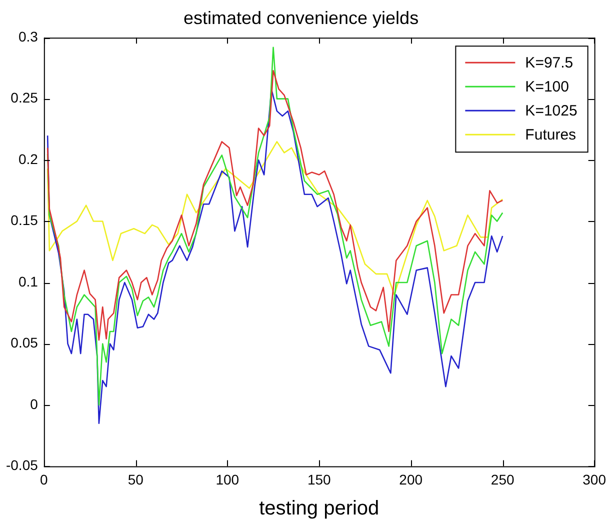 This screenshot has height=525, width=612. What do you see at coordinates (551, 111) in the screenshot?
I see `legend-label: K=1025` at bounding box center [551, 111].